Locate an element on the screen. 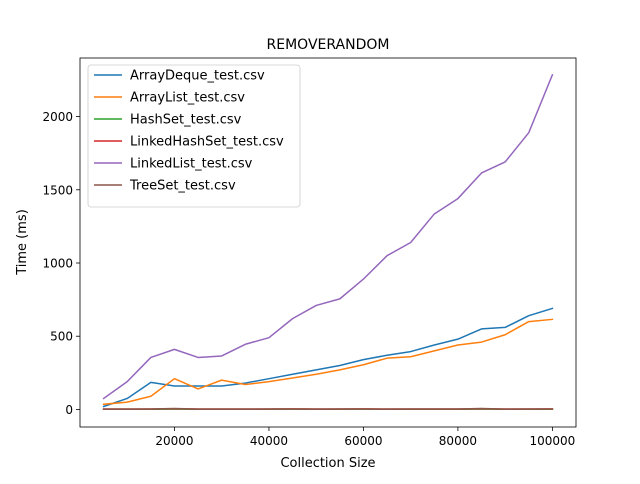 The image size is (640, 484). legend-label-0: ArrayDeque_test.csv is located at coordinates (197, 76).